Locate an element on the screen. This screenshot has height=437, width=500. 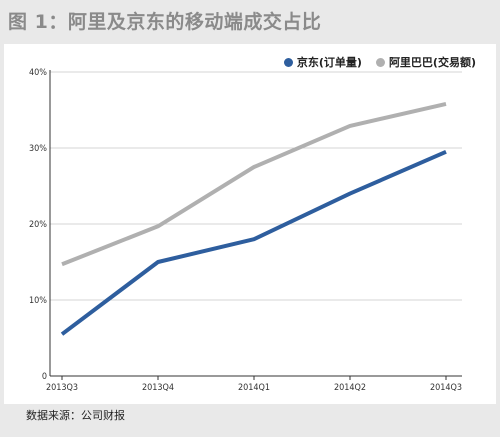
y-tick-label-0: 0 is located at coordinates (44, 377).